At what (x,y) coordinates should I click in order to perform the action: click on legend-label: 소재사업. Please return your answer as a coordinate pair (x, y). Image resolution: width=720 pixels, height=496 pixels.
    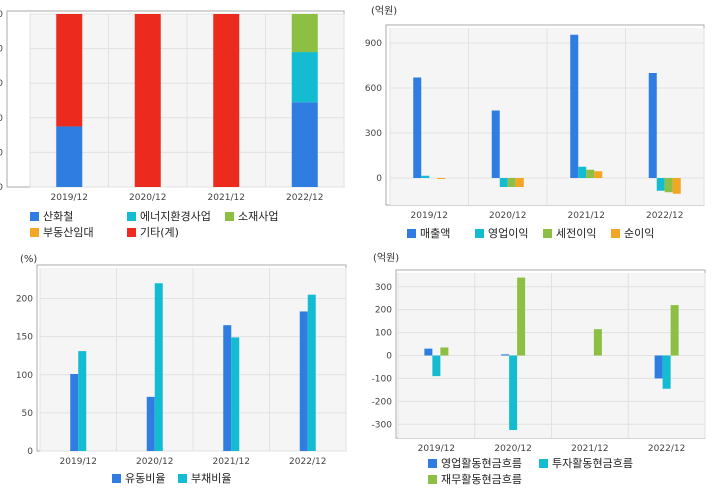
    Looking at the image, I should click on (258, 216).